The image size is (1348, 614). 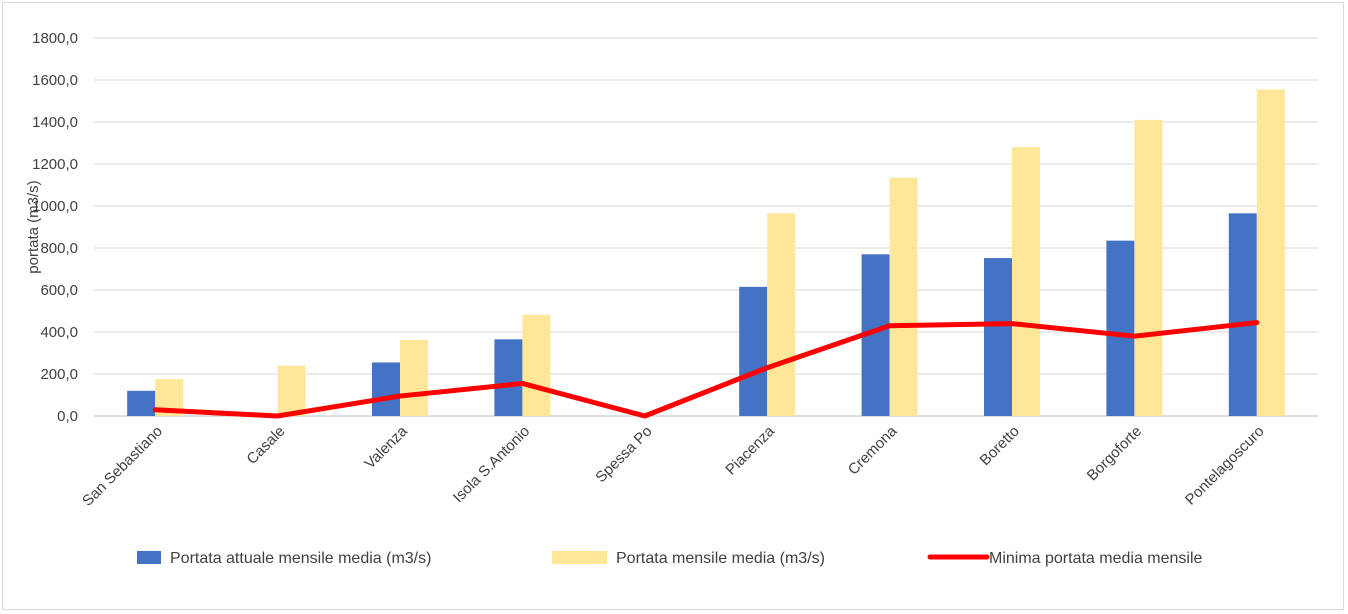 What do you see at coordinates (1225, 466) in the screenshot?
I see `x-tick-label: Pontelagoscuro` at bounding box center [1225, 466].